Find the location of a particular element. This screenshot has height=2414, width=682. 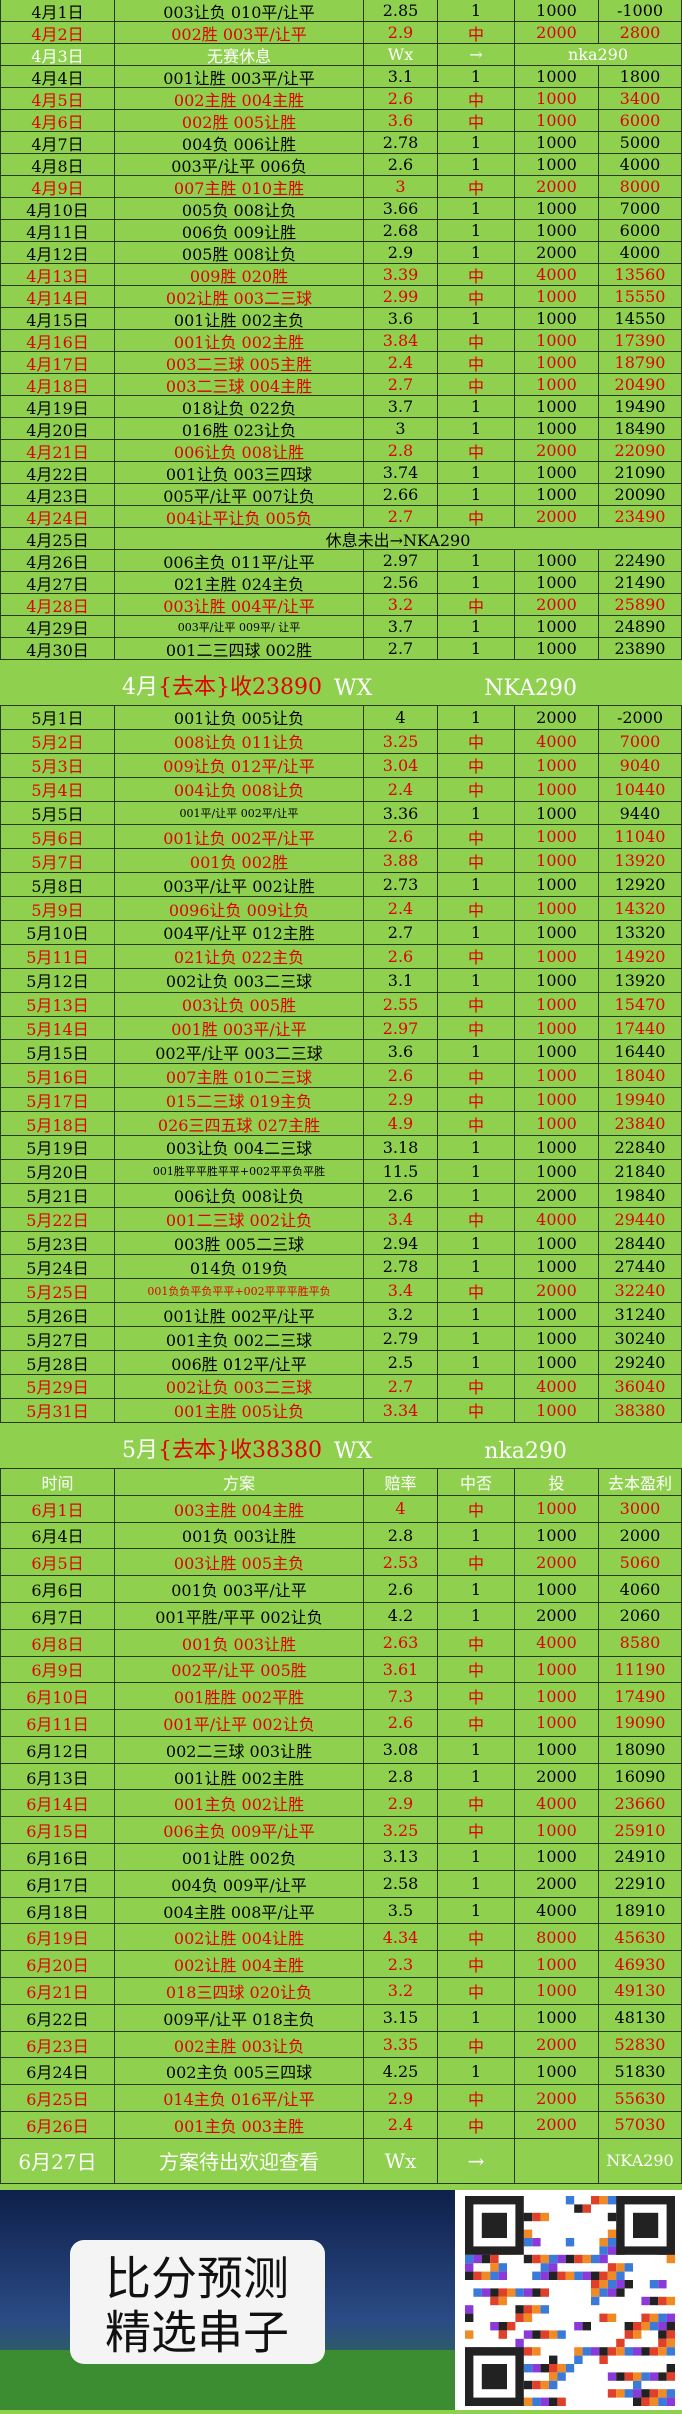

date-cell: 4月17日 is located at coordinates (57, 363).